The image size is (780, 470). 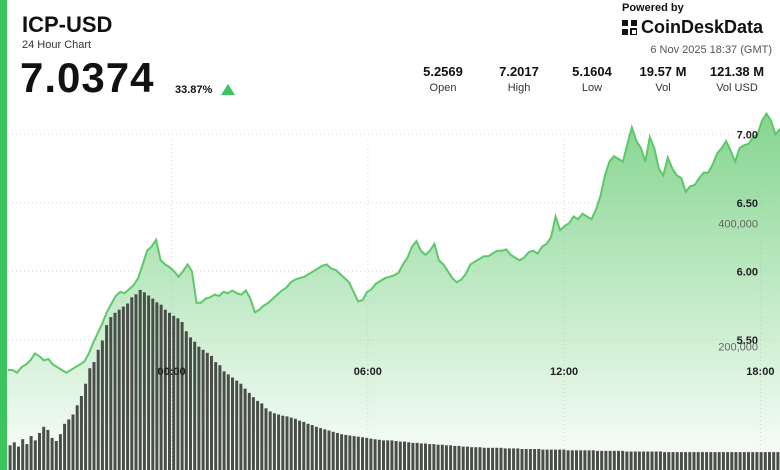 What do you see at coordinates (592, 79) in the screenshot?
I see `stat-low: 5.1604 Low` at bounding box center [592, 79].